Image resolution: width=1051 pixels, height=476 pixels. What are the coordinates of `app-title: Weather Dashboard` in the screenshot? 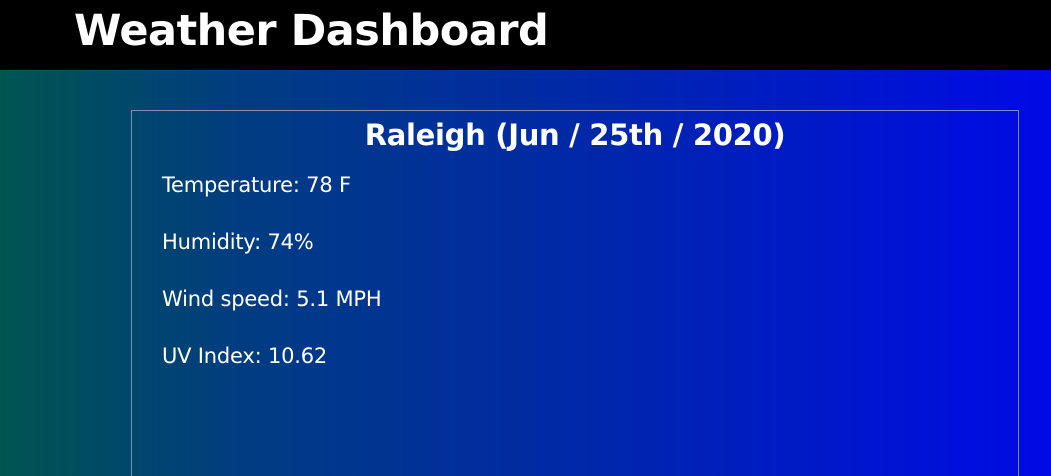 It's located at (311, 31).